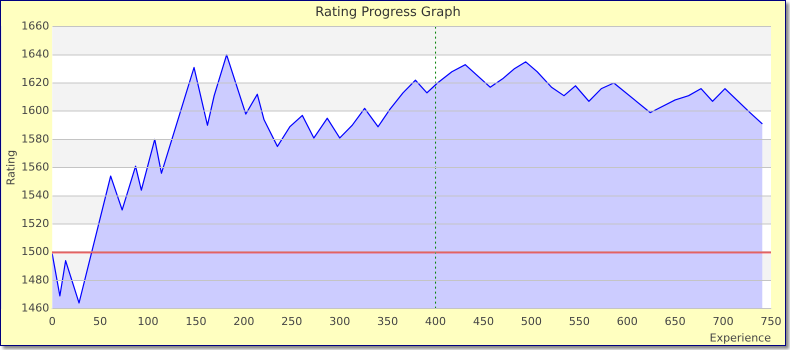 The image size is (790, 350). Describe the element at coordinates (741, 337) in the screenshot. I see `x-axis-title: Experience` at that location.